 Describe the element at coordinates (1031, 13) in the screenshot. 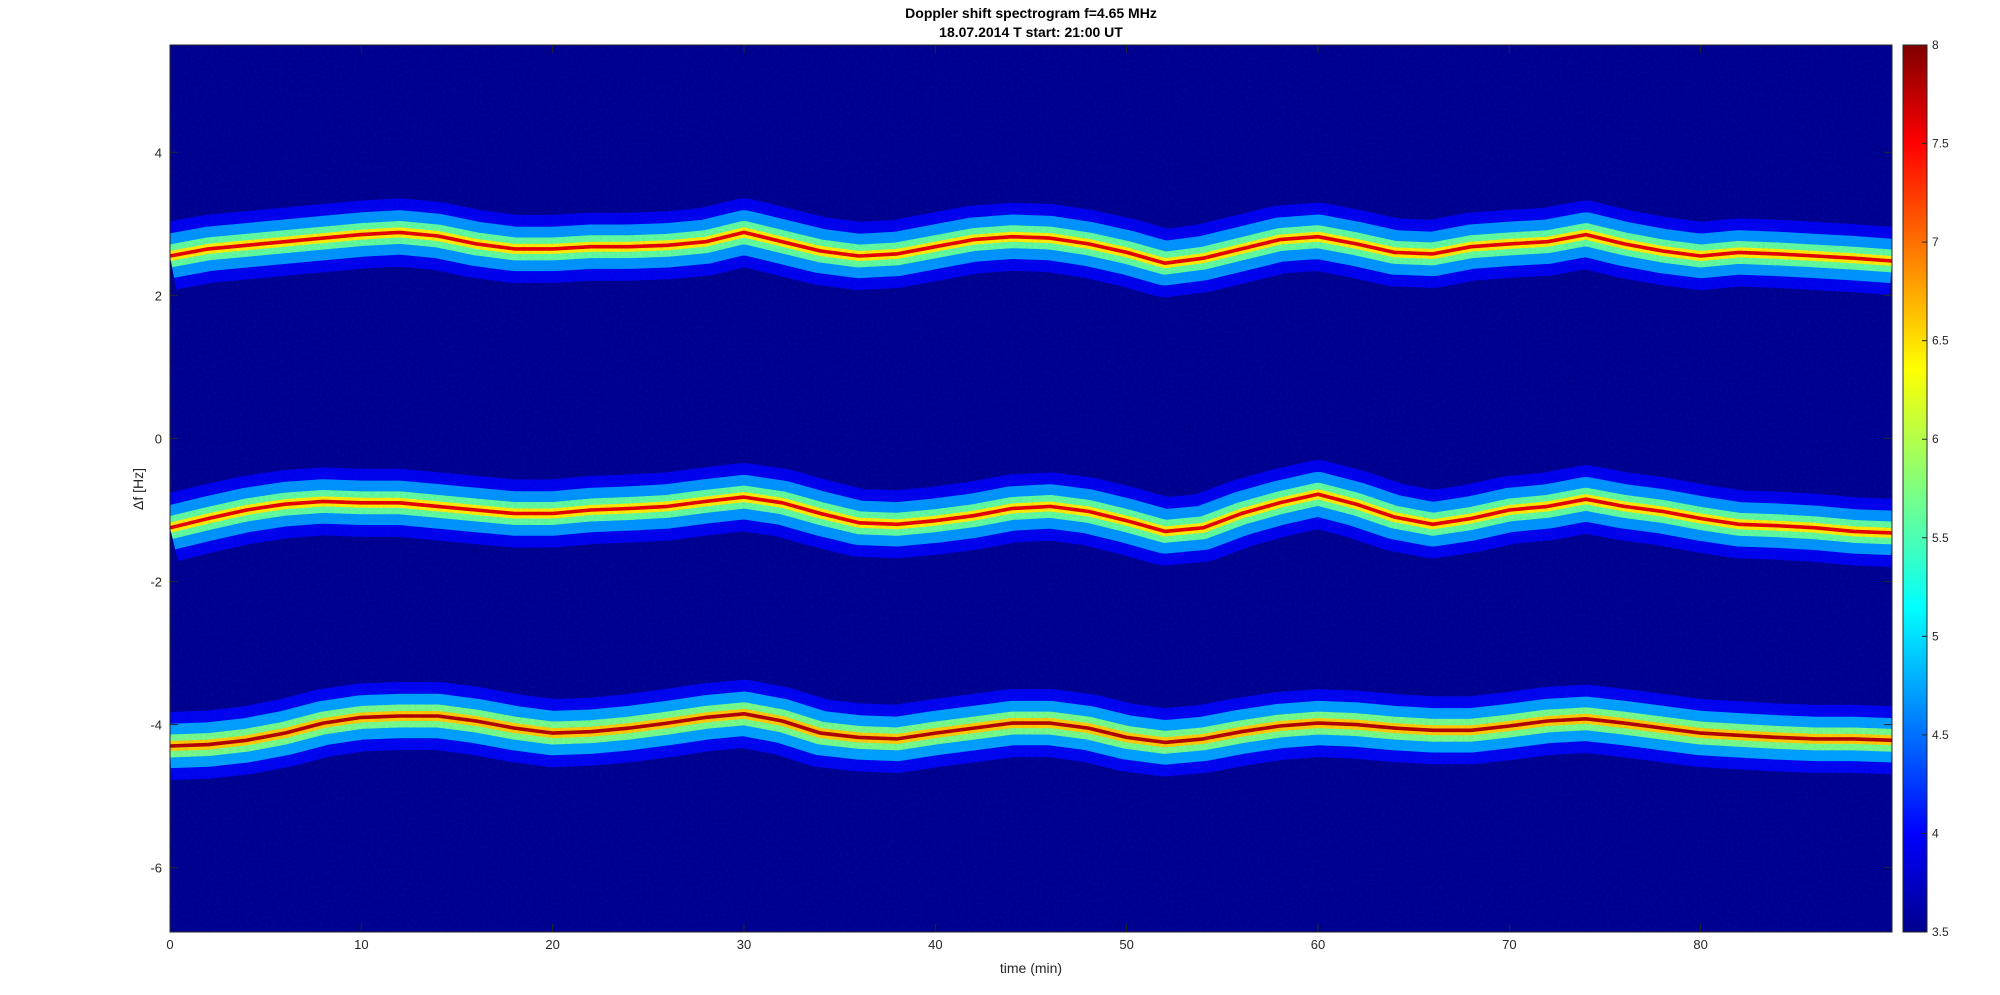

I see `chart-title: Doppler shift spectrogram f=4.65 MHz` at that location.